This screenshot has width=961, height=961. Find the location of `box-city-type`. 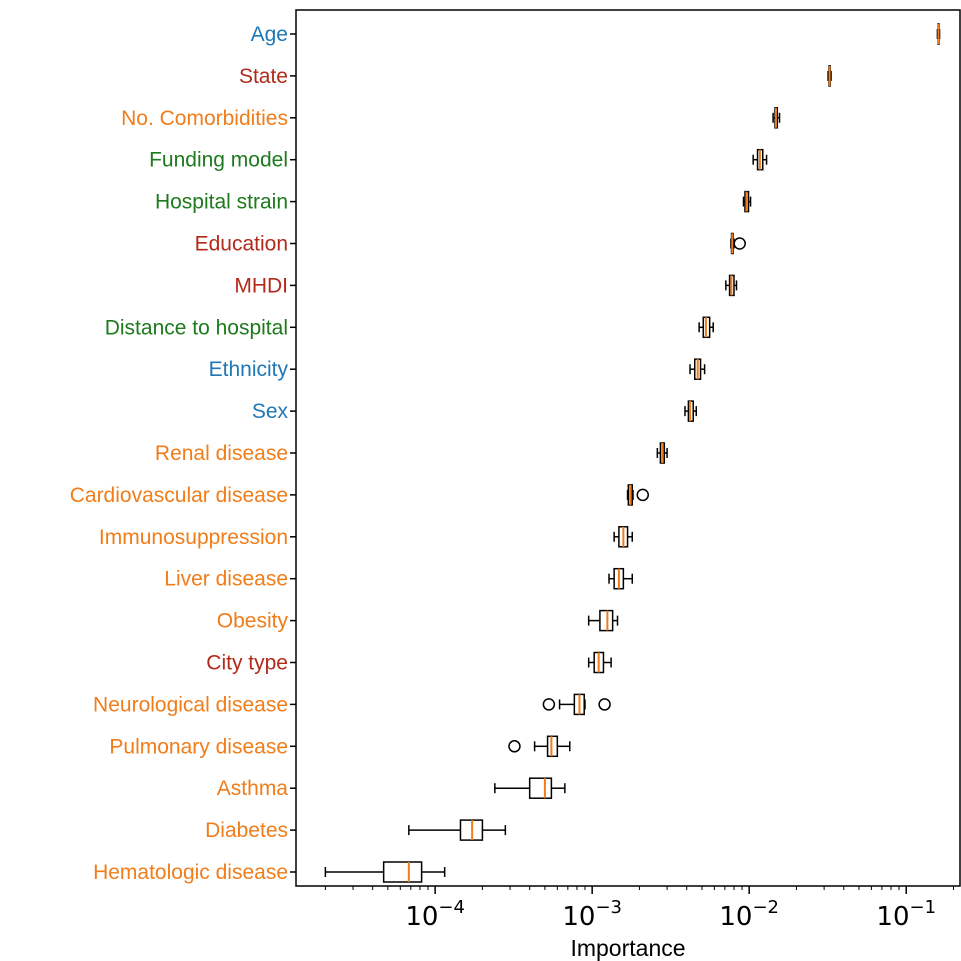

box-city-type is located at coordinates (599, 662).